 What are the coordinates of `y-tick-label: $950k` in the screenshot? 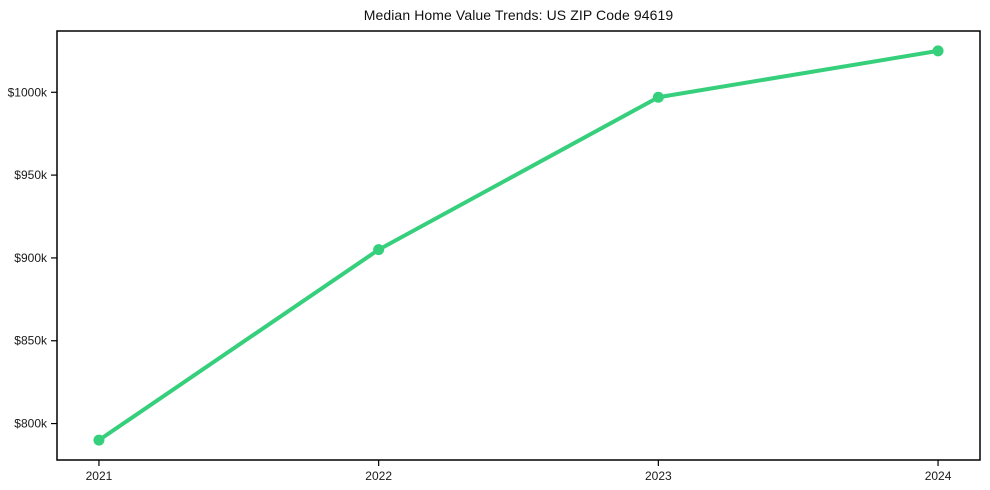 It's located at (31, 175).